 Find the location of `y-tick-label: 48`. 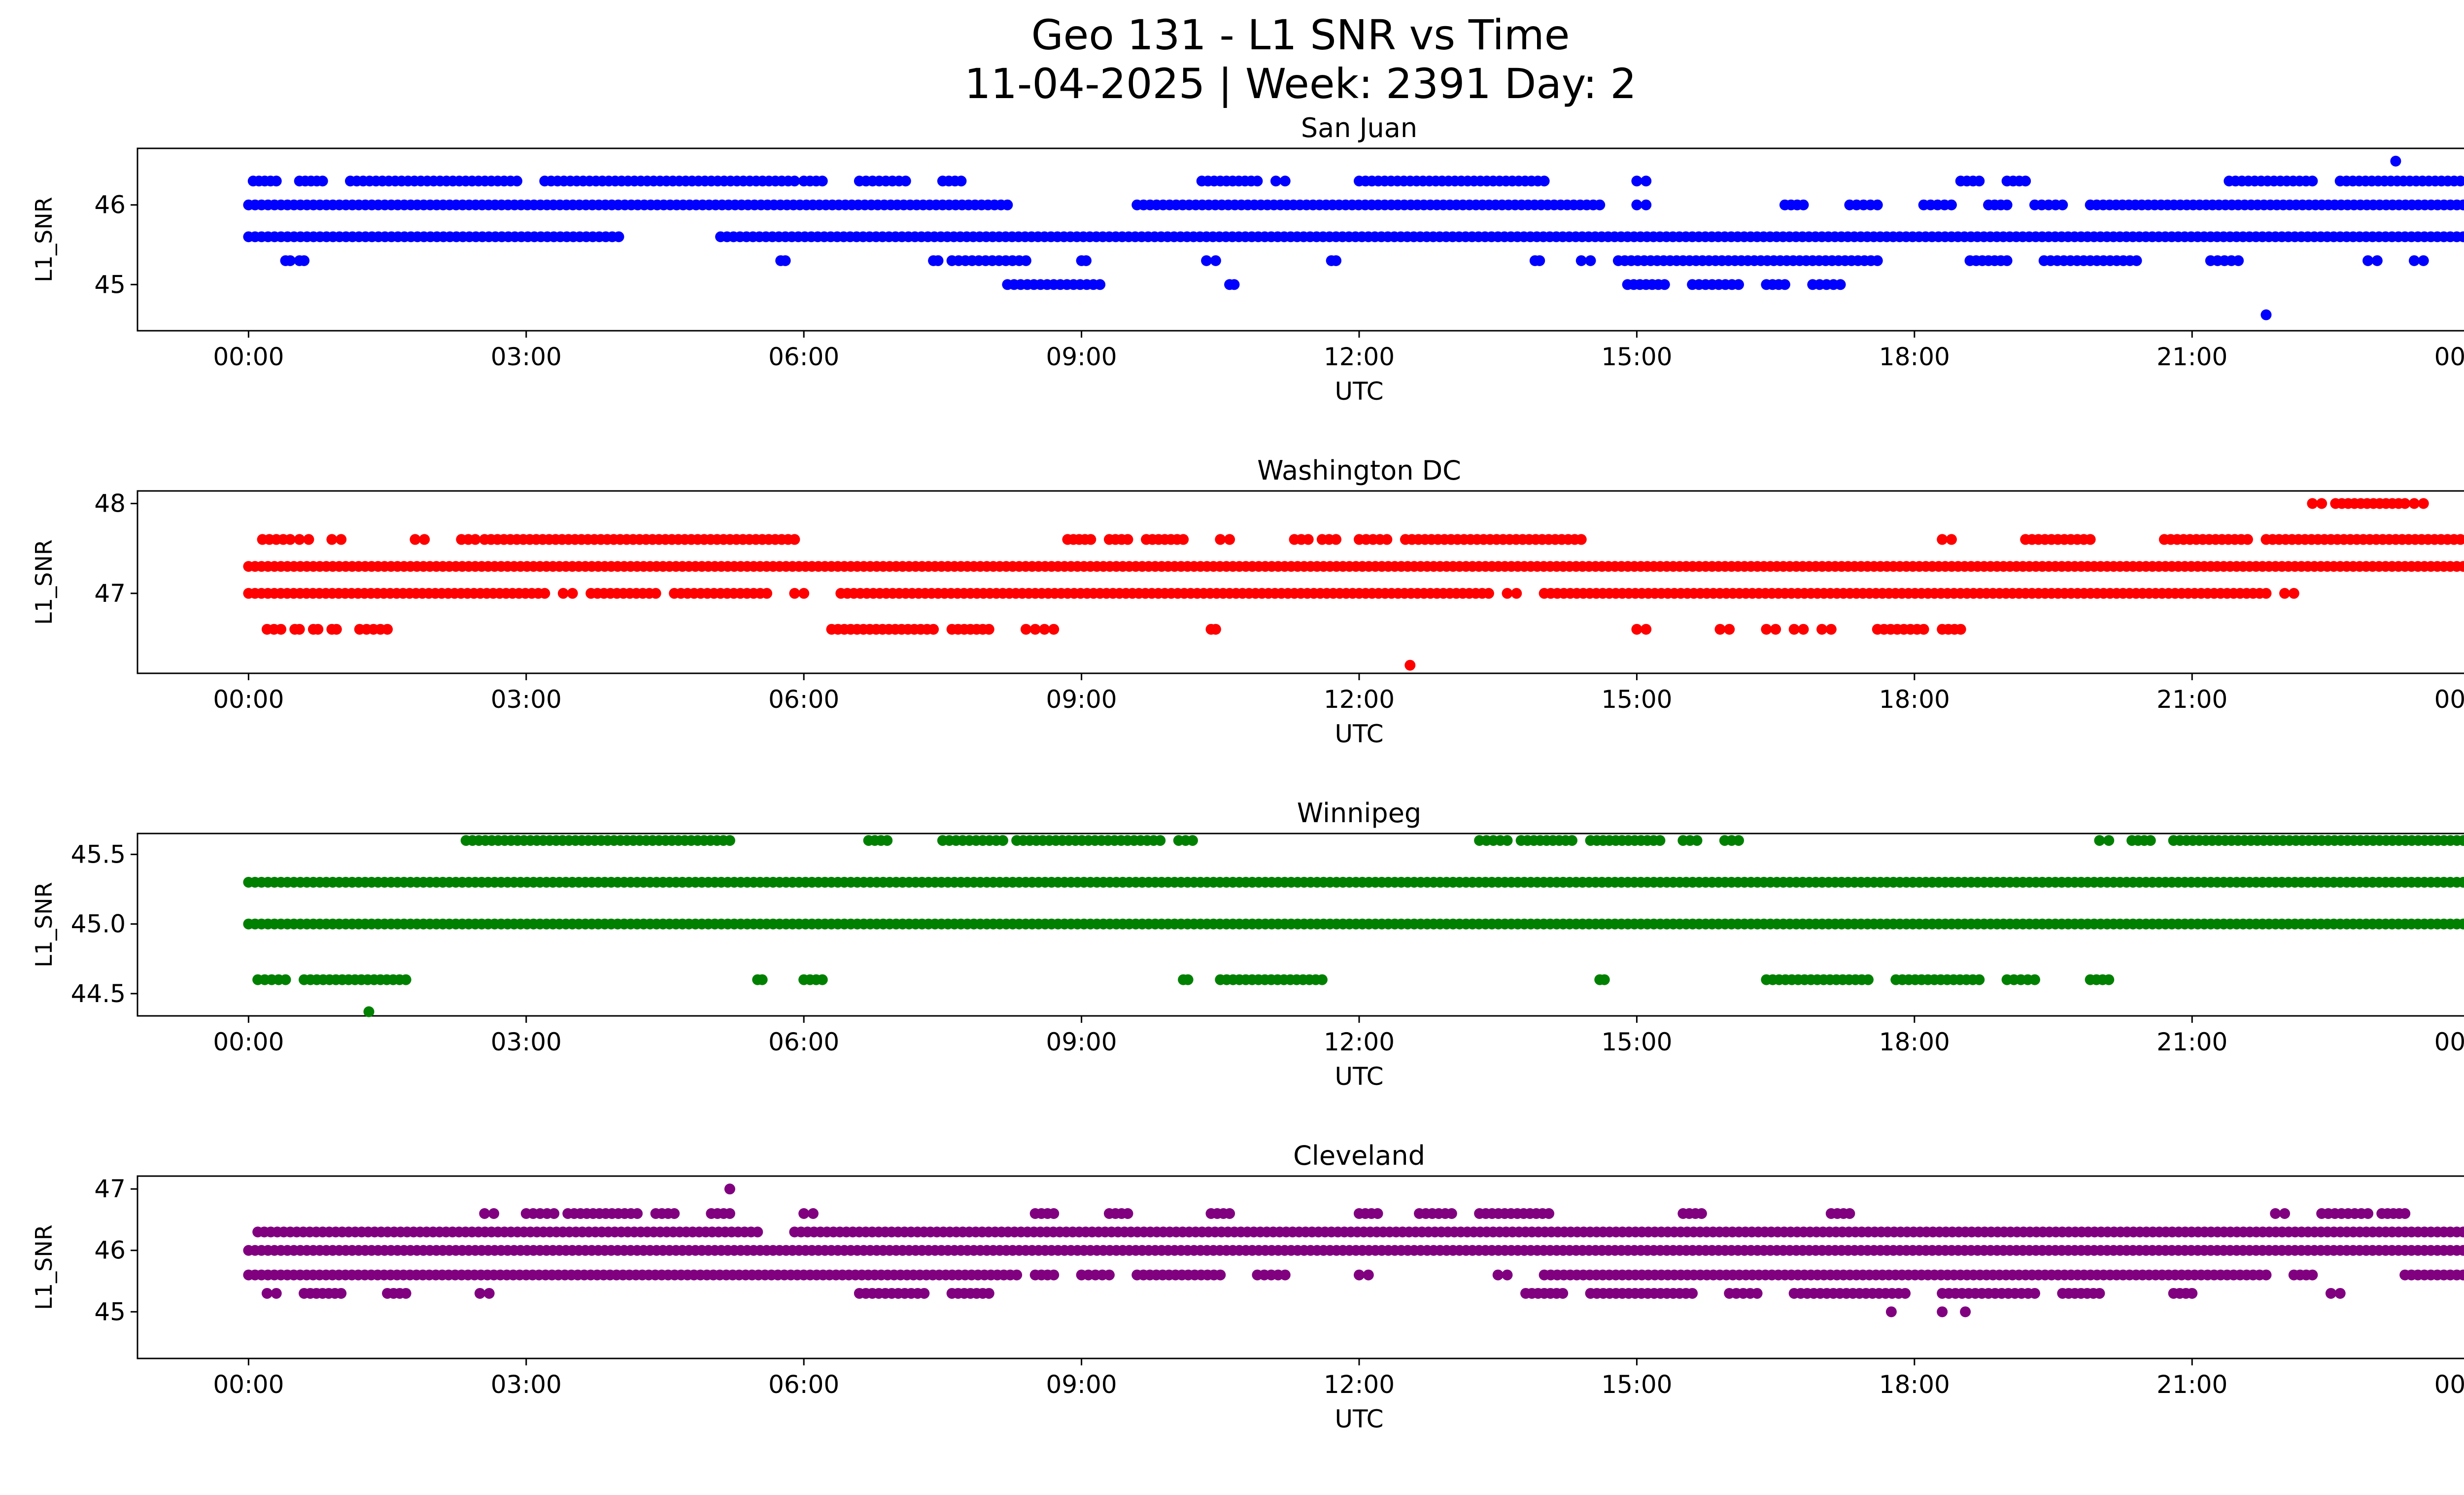

y-tick-label: 48 is located at coordinates (110, 503).